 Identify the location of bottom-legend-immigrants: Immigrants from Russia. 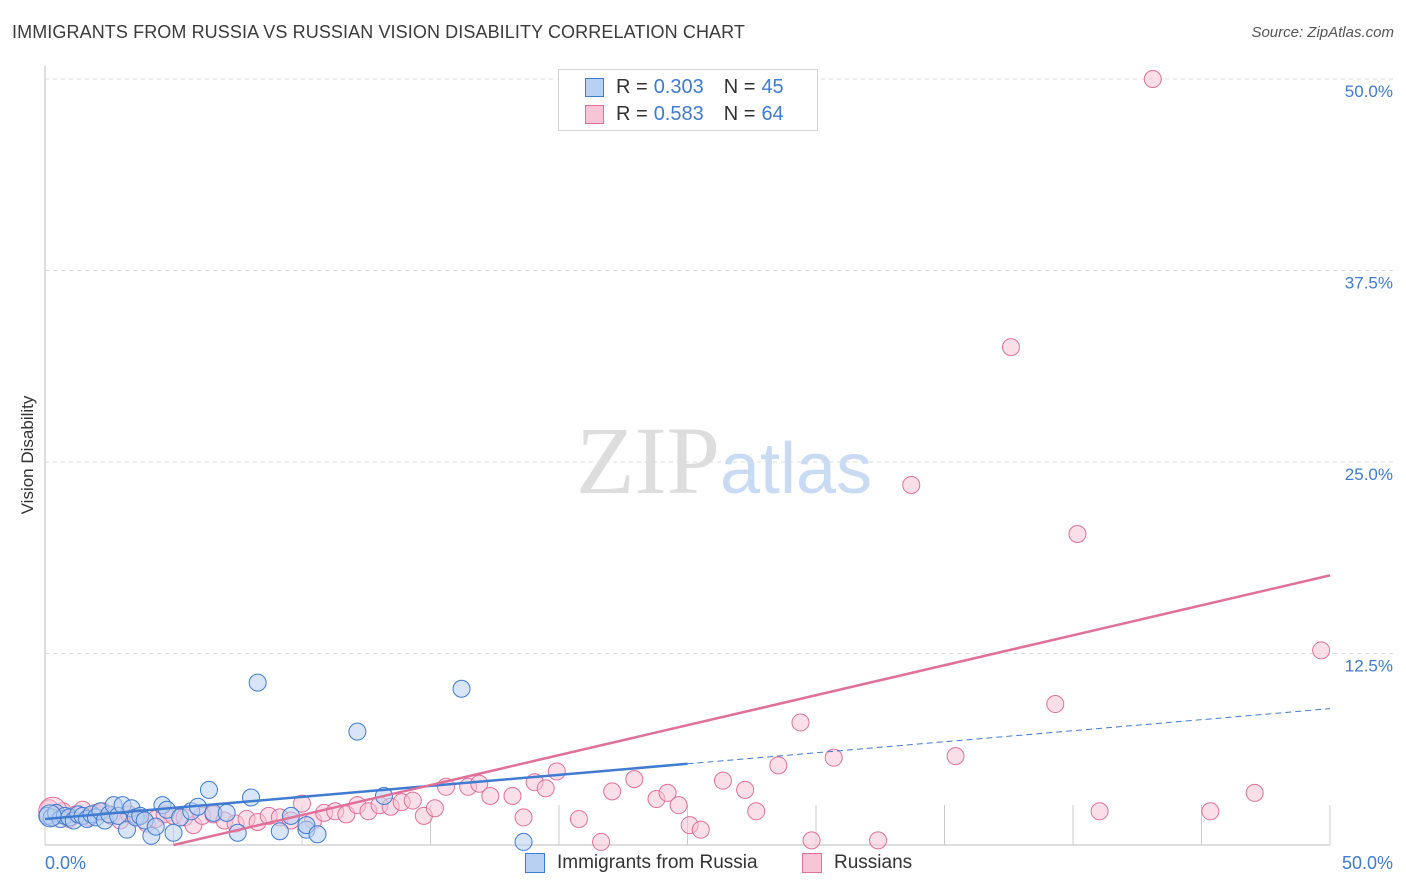
(641, 863).